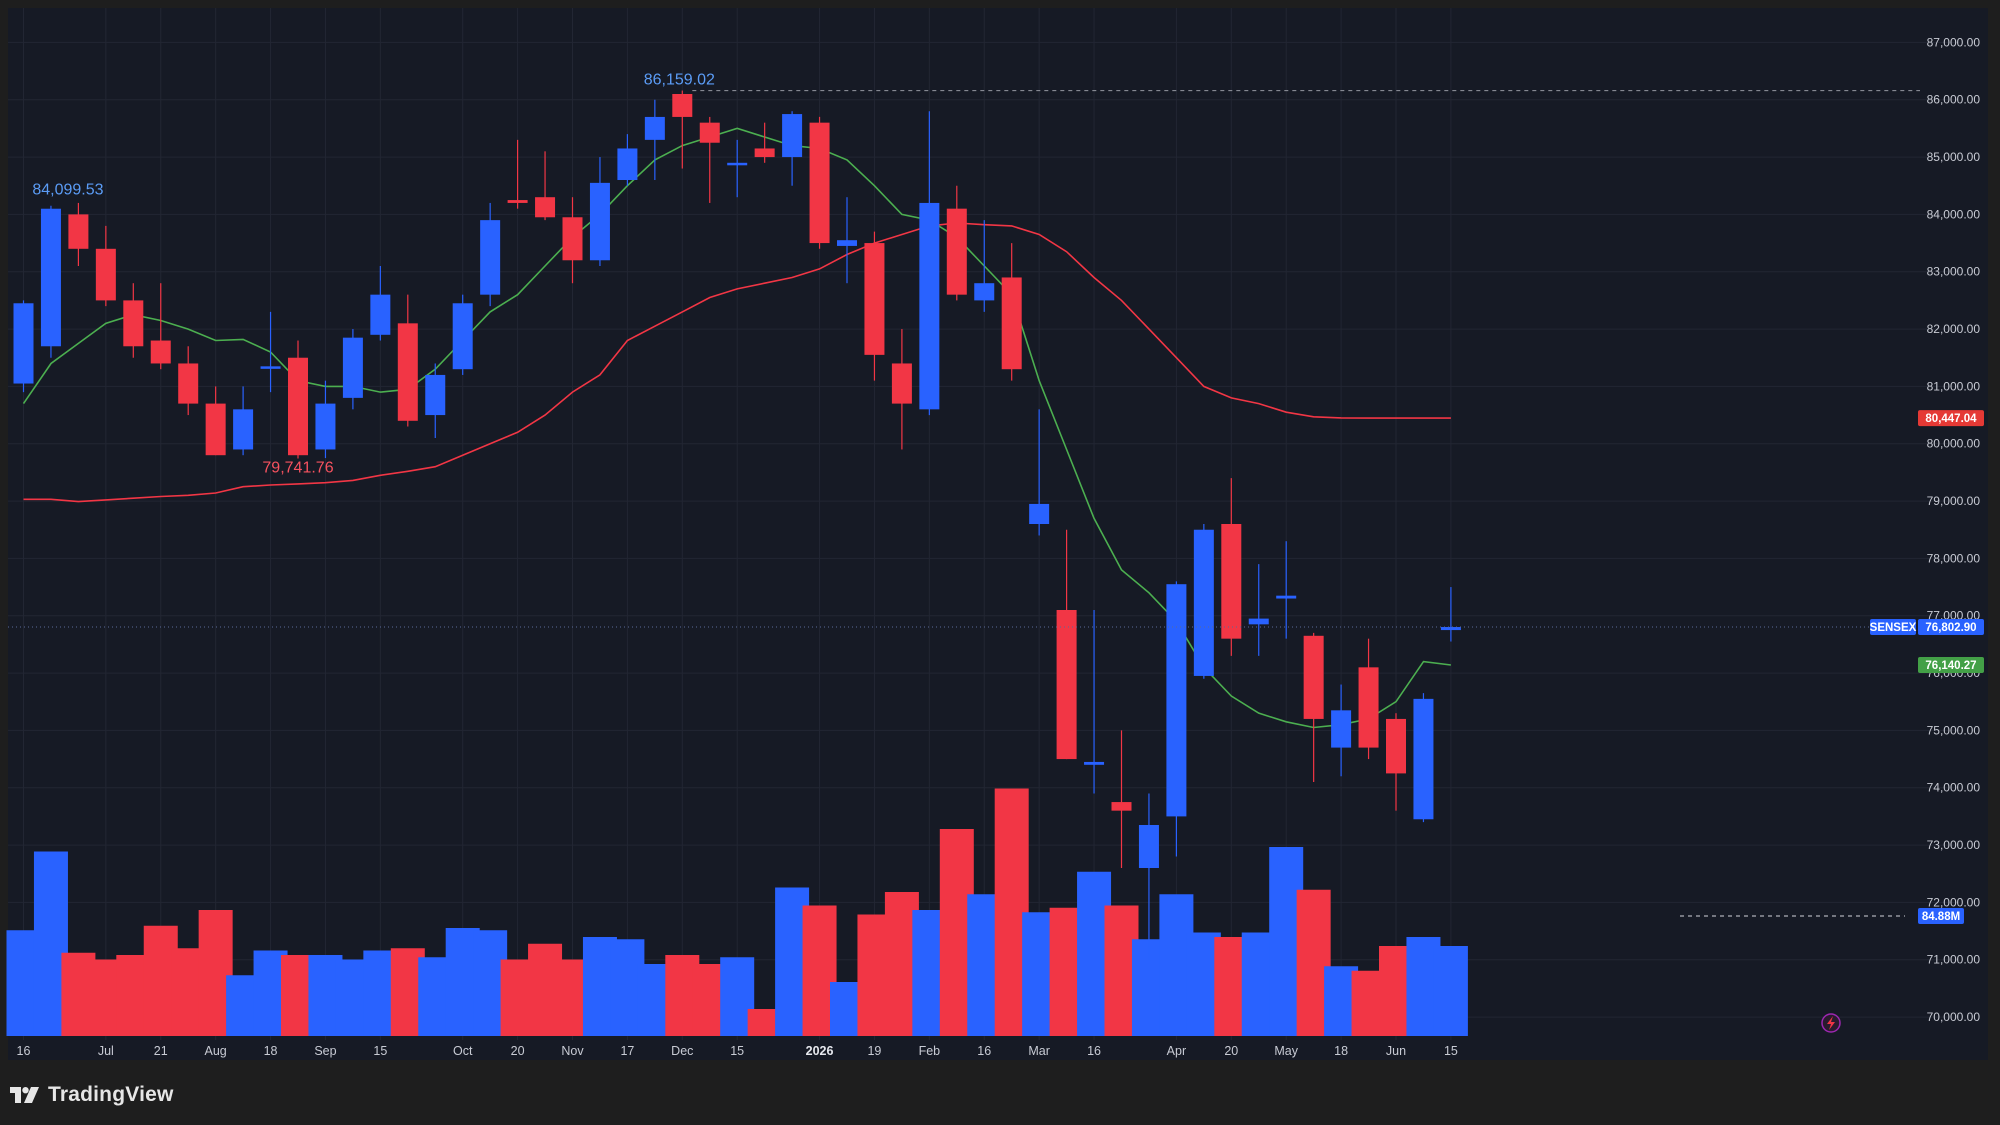  What do you see at coordinates (1450, 991) in the screenshot?
I see `volume-bar` at bounding box center [1450, 991].